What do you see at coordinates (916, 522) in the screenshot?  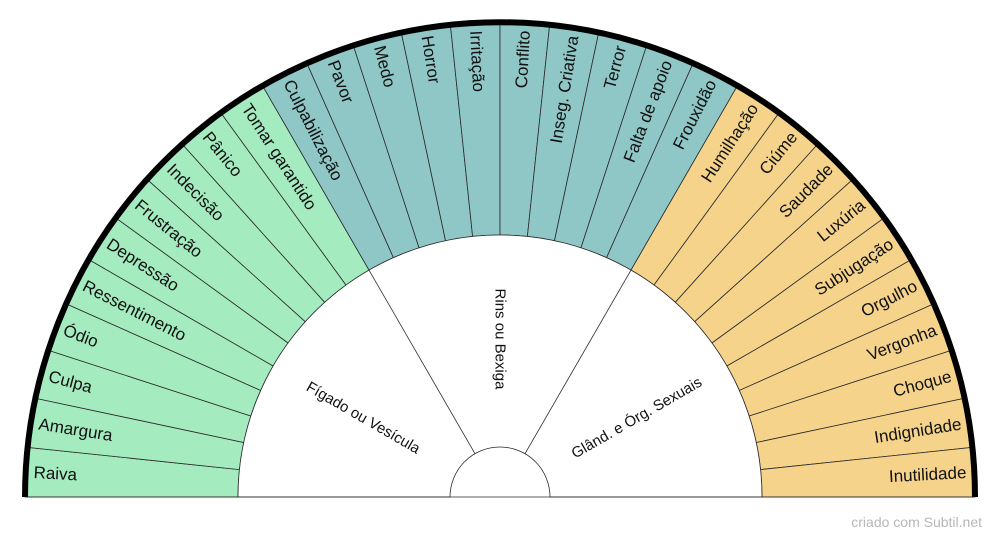 I see `credit: criado com Subtil.net` at bounding box center [916, 522].